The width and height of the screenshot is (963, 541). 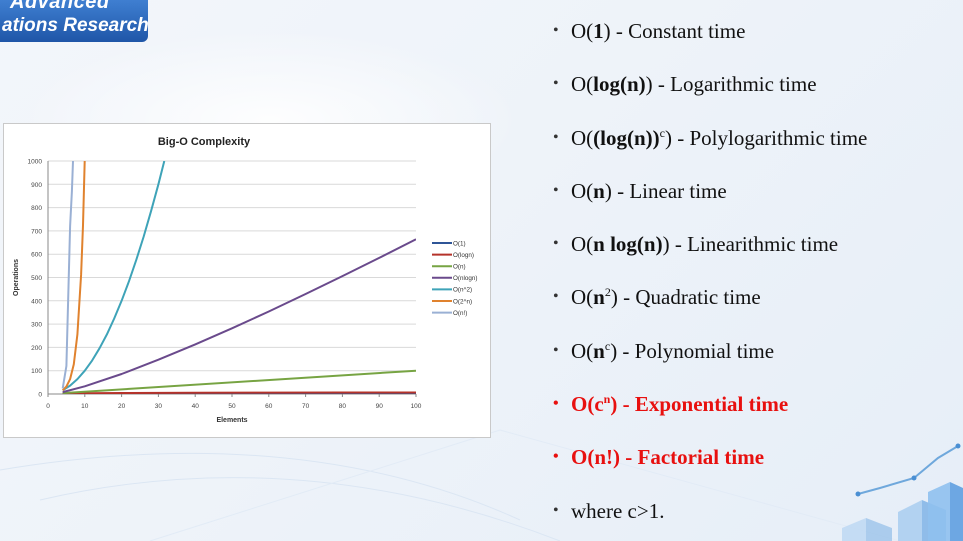 I want to click on y-tick-label: 1000, so click(x=35, y=162).